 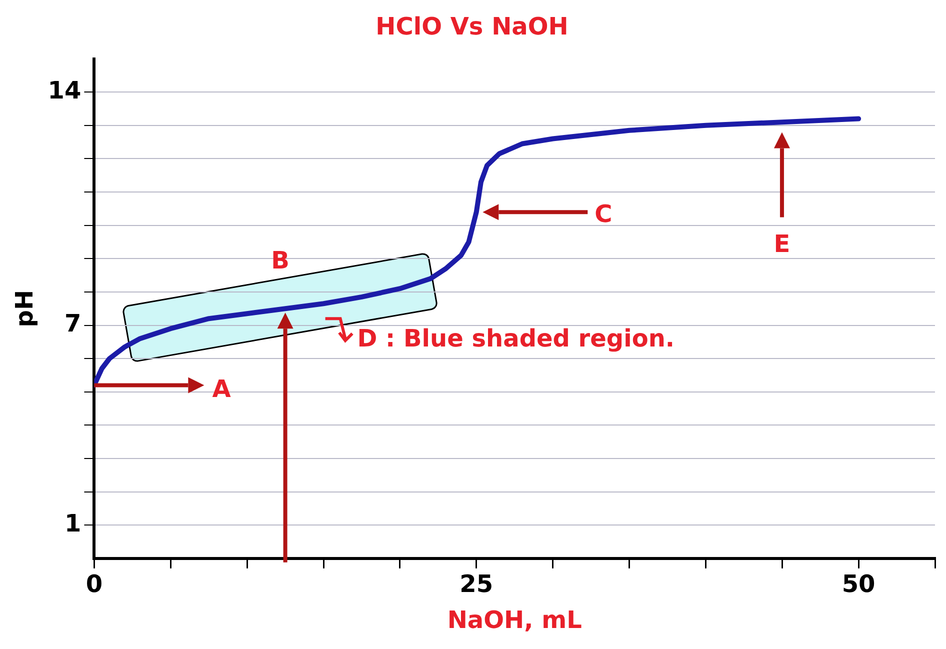 What do you see at coordinates (472, 26) in the screenshot?
I see `chart-title: HClO Vs NaOH` at bounding box center [472, 26].